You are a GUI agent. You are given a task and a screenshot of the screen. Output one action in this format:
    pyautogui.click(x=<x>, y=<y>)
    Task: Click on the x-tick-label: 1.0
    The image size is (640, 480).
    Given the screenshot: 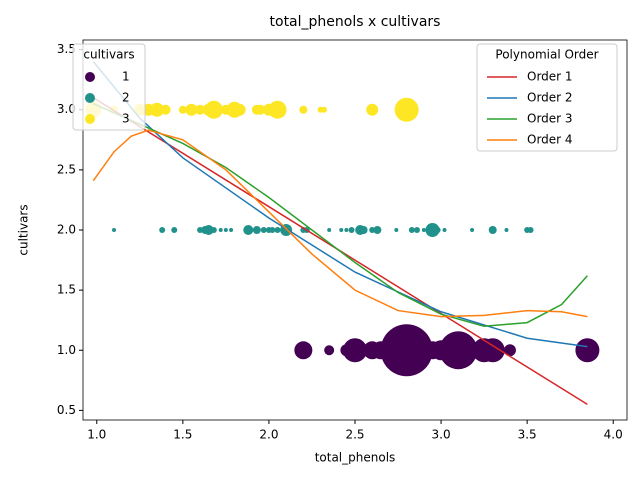 What is the action you would take?
    pyautogui.click(x=96, y=435)
    